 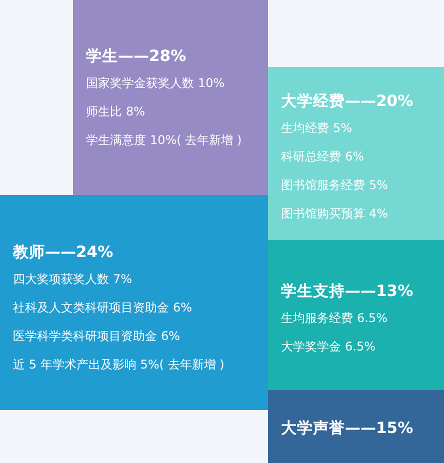 I want to click on category-label: 图书馆服务经费, so click(x=323, y=185).